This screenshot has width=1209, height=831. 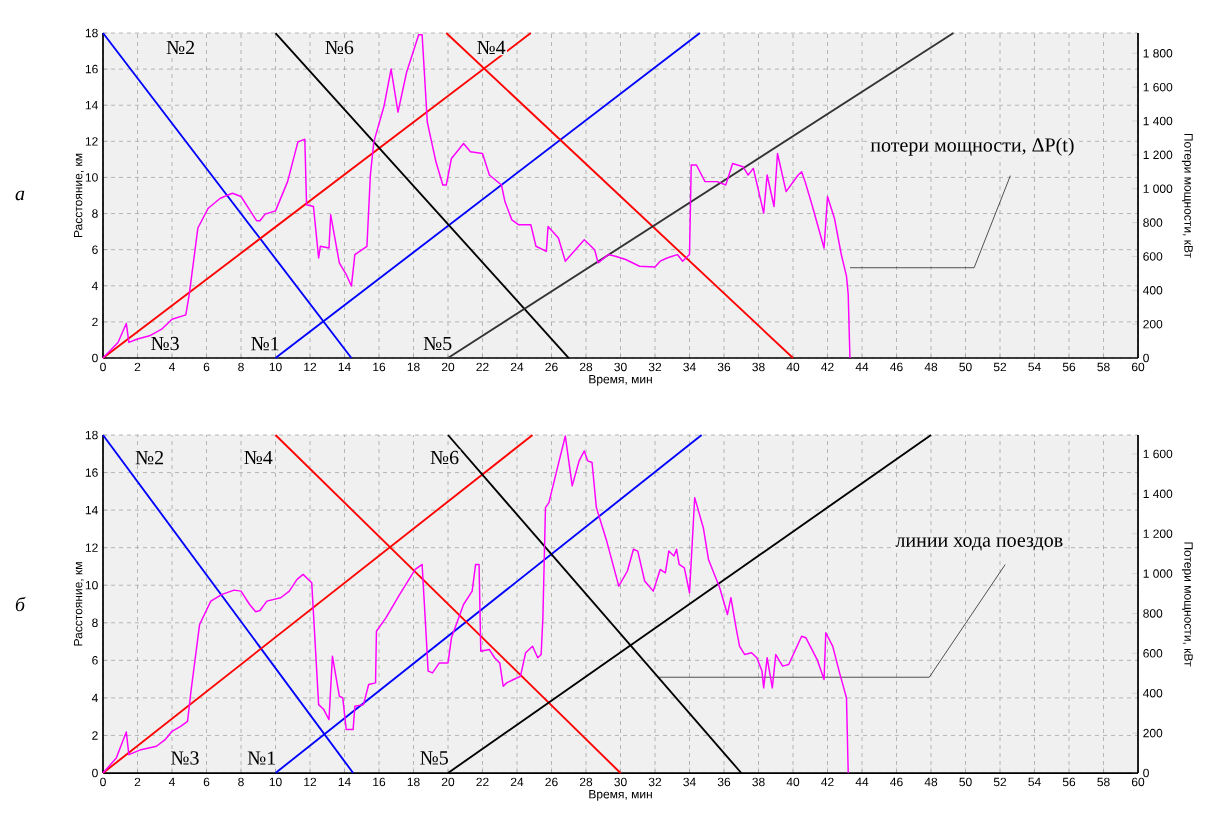 I want to click on y2-tick-label: 1 400, so click(x=1158, y=494).